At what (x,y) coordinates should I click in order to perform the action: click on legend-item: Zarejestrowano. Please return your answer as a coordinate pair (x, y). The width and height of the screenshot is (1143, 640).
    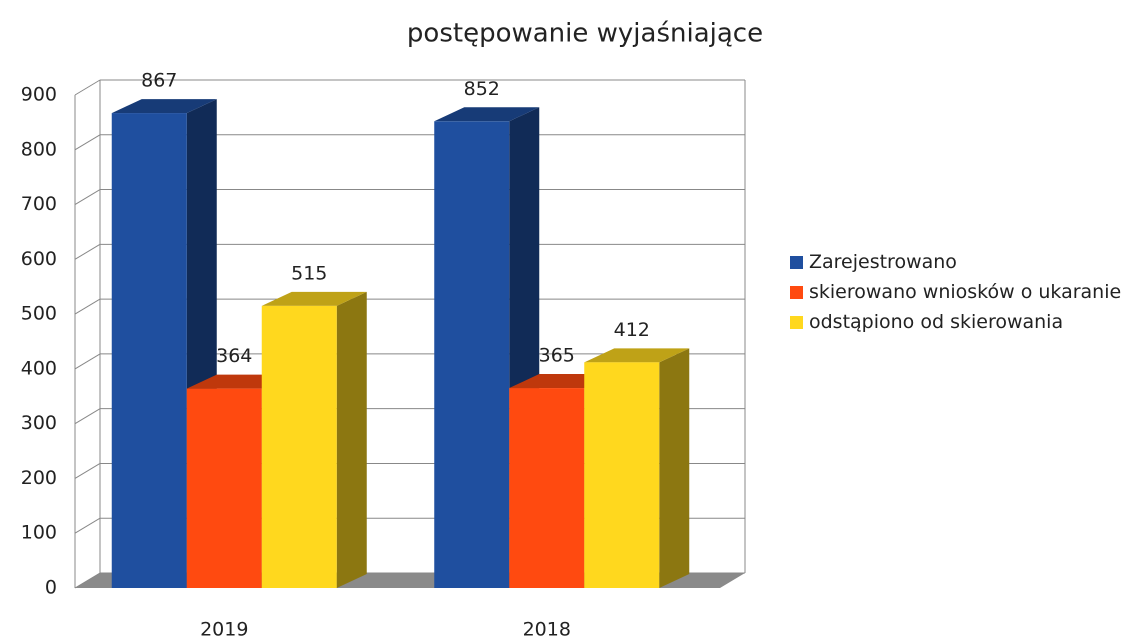
    Looking at the image, I should click on (960, 262).